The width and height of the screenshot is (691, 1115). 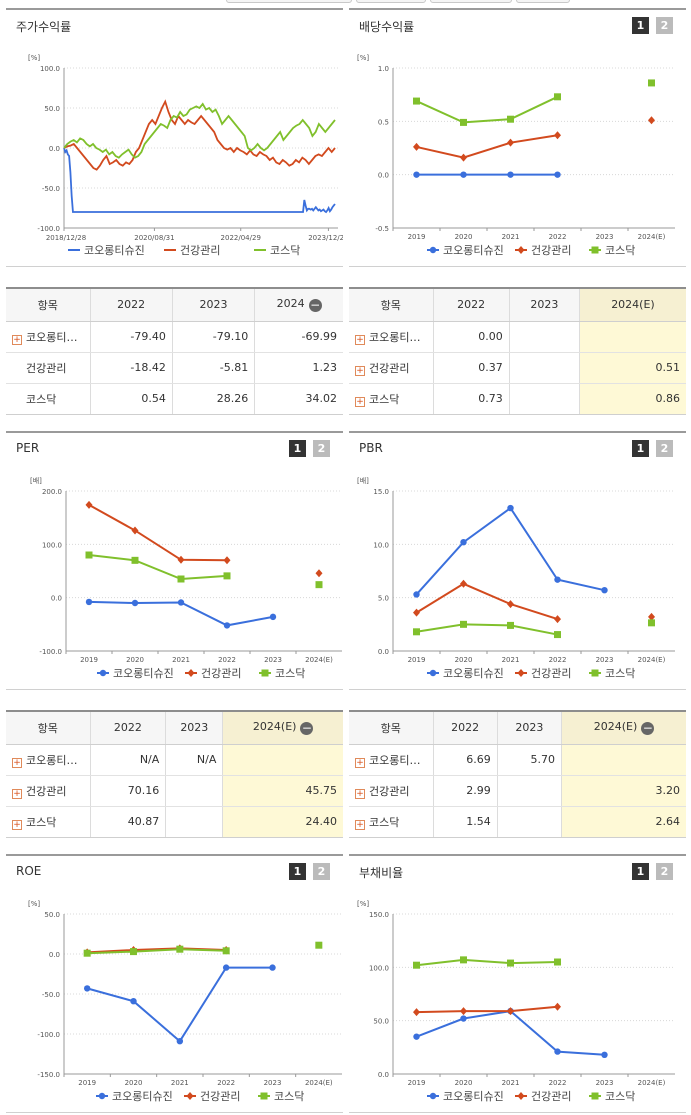 What do you see at coordinates (544, 305) in the screenshot?
I see `column-header: 2023` at bounding box center [544, 305].